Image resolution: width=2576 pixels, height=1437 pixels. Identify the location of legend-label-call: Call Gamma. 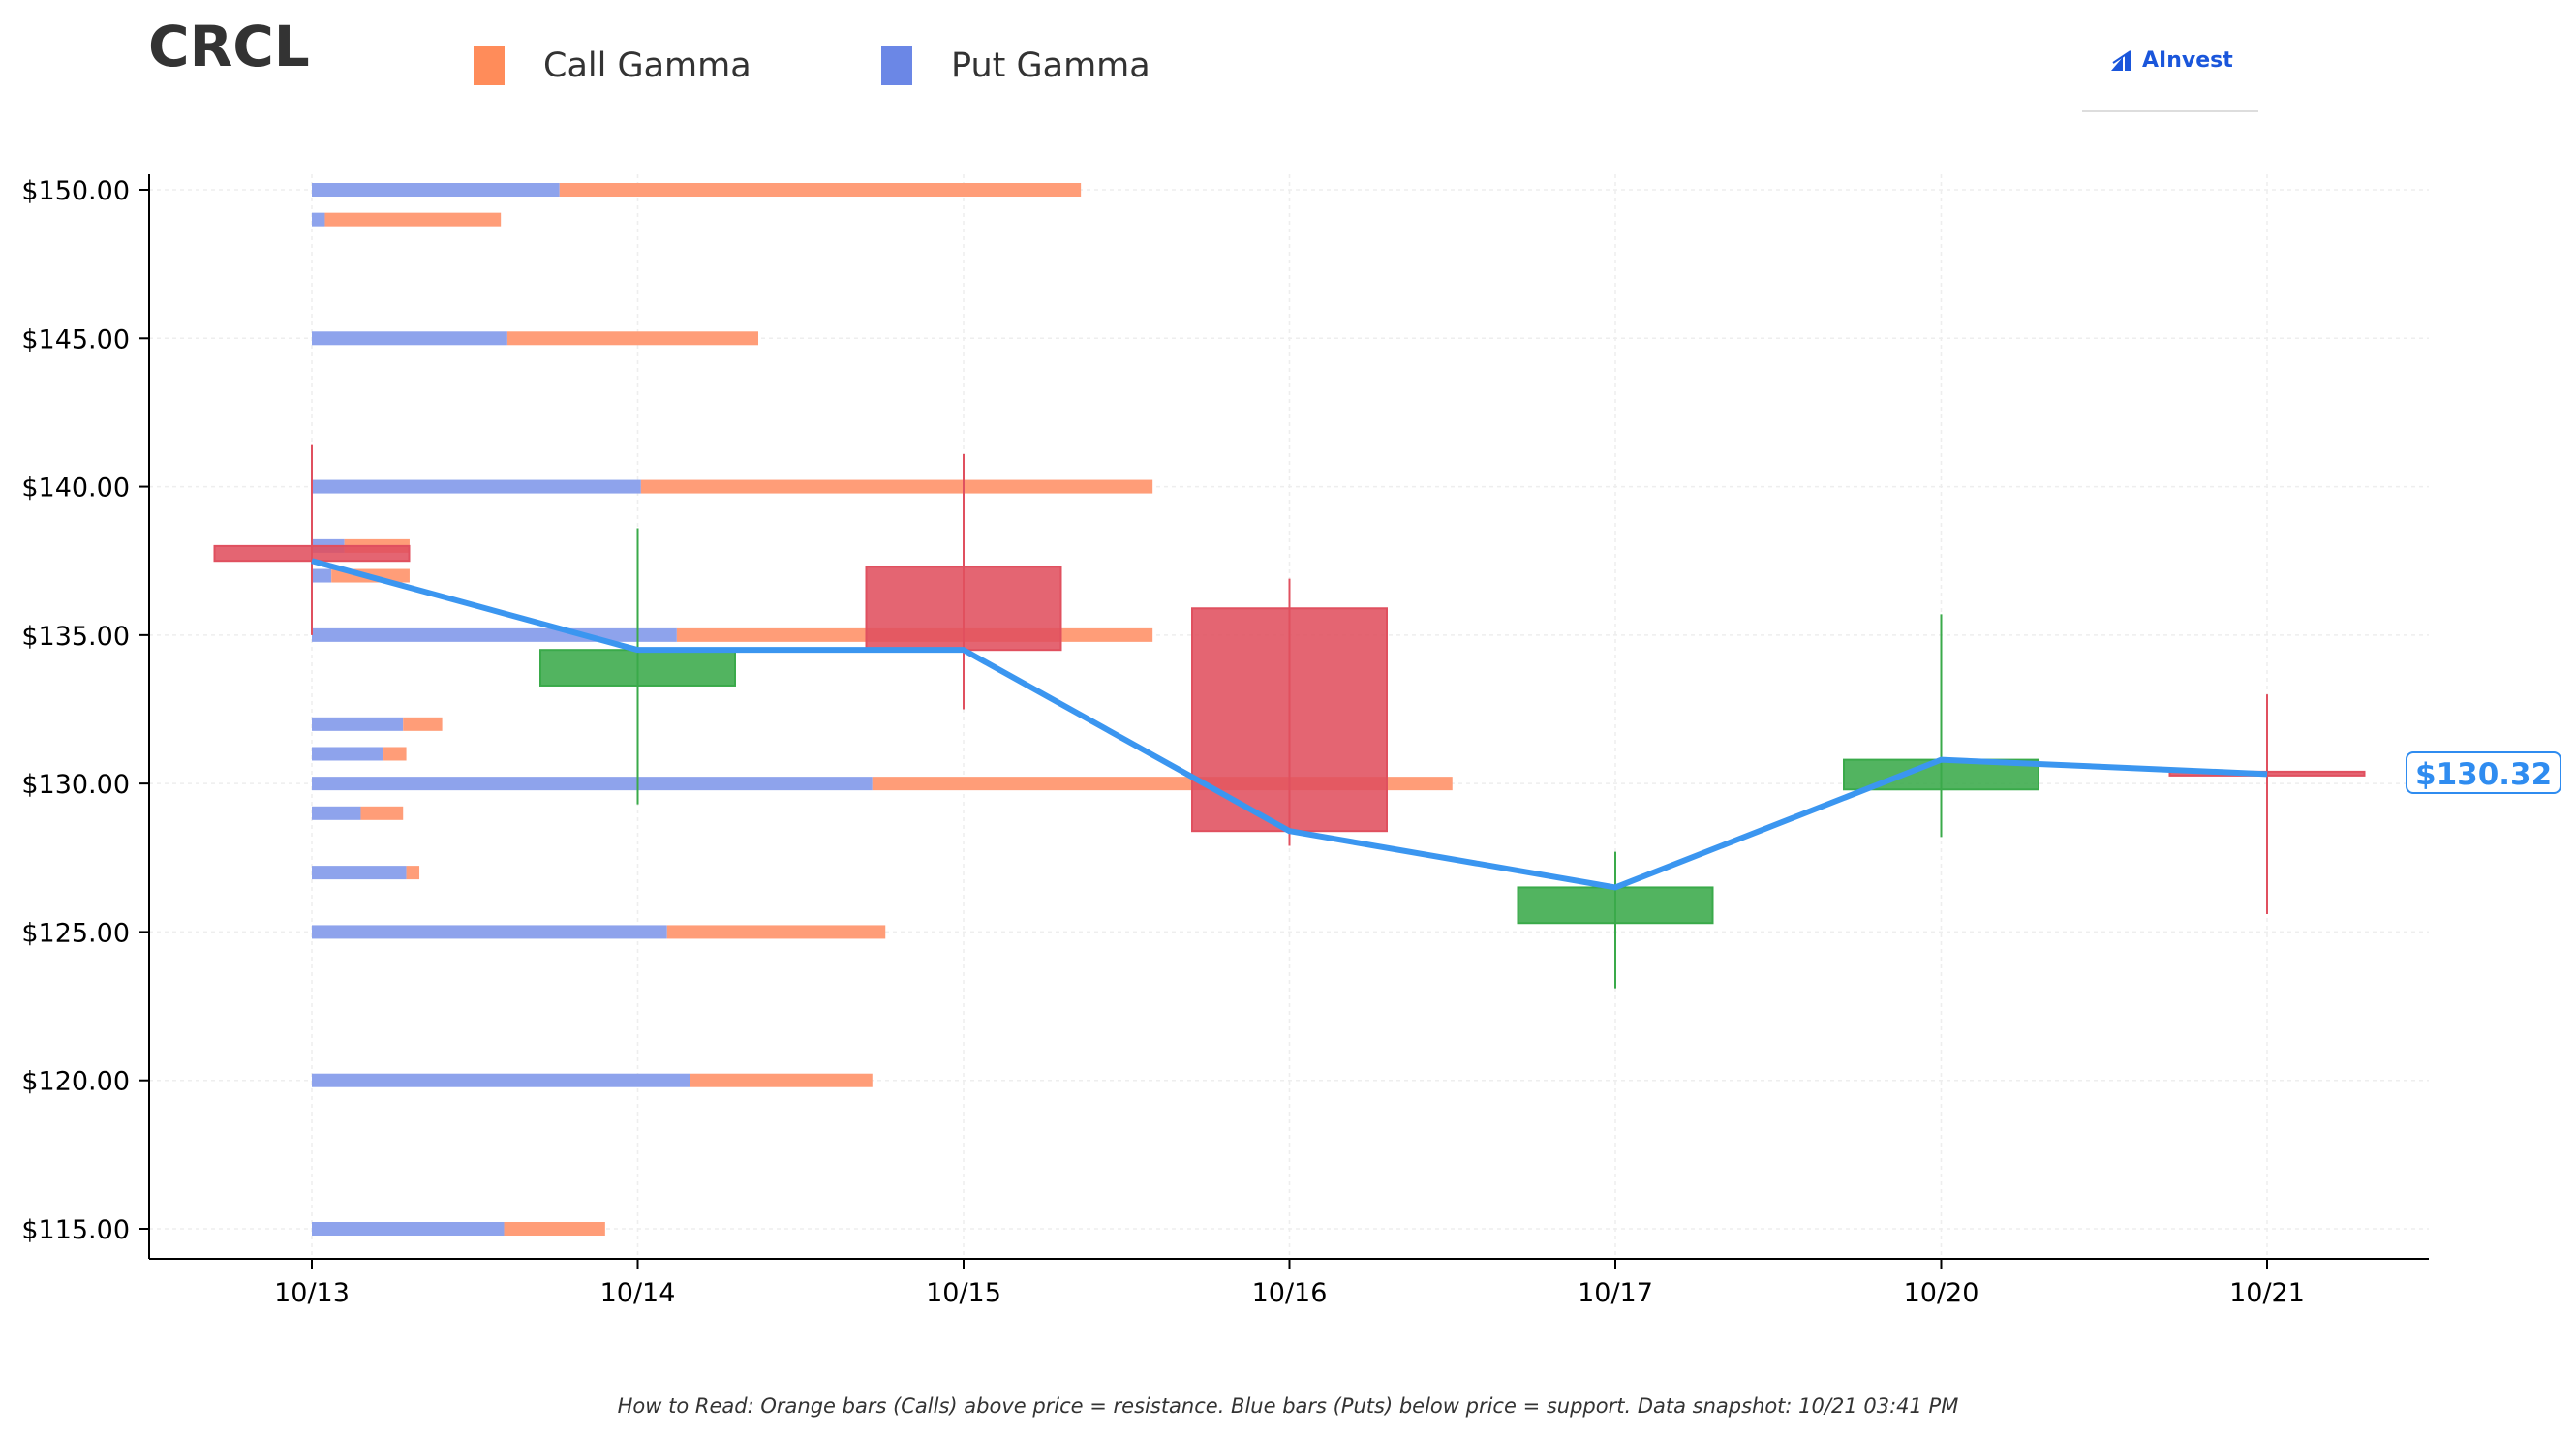
(647, 65).